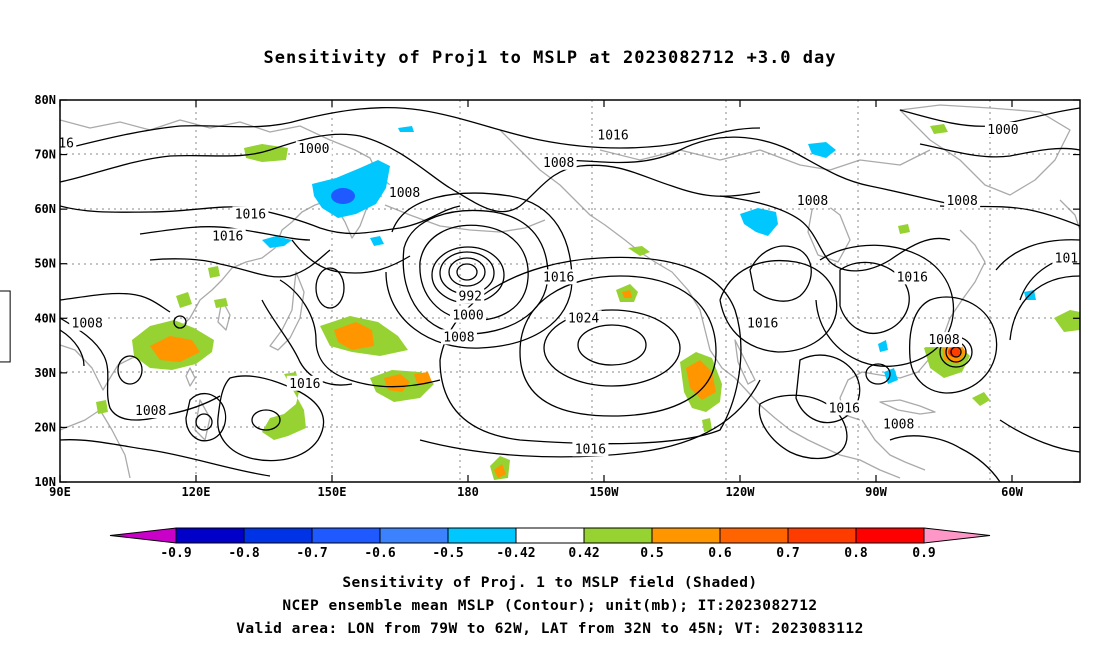  Describe the element at coordinates (829, 231) in the screenshot. I see `coastline-hudson-bay` at that location.